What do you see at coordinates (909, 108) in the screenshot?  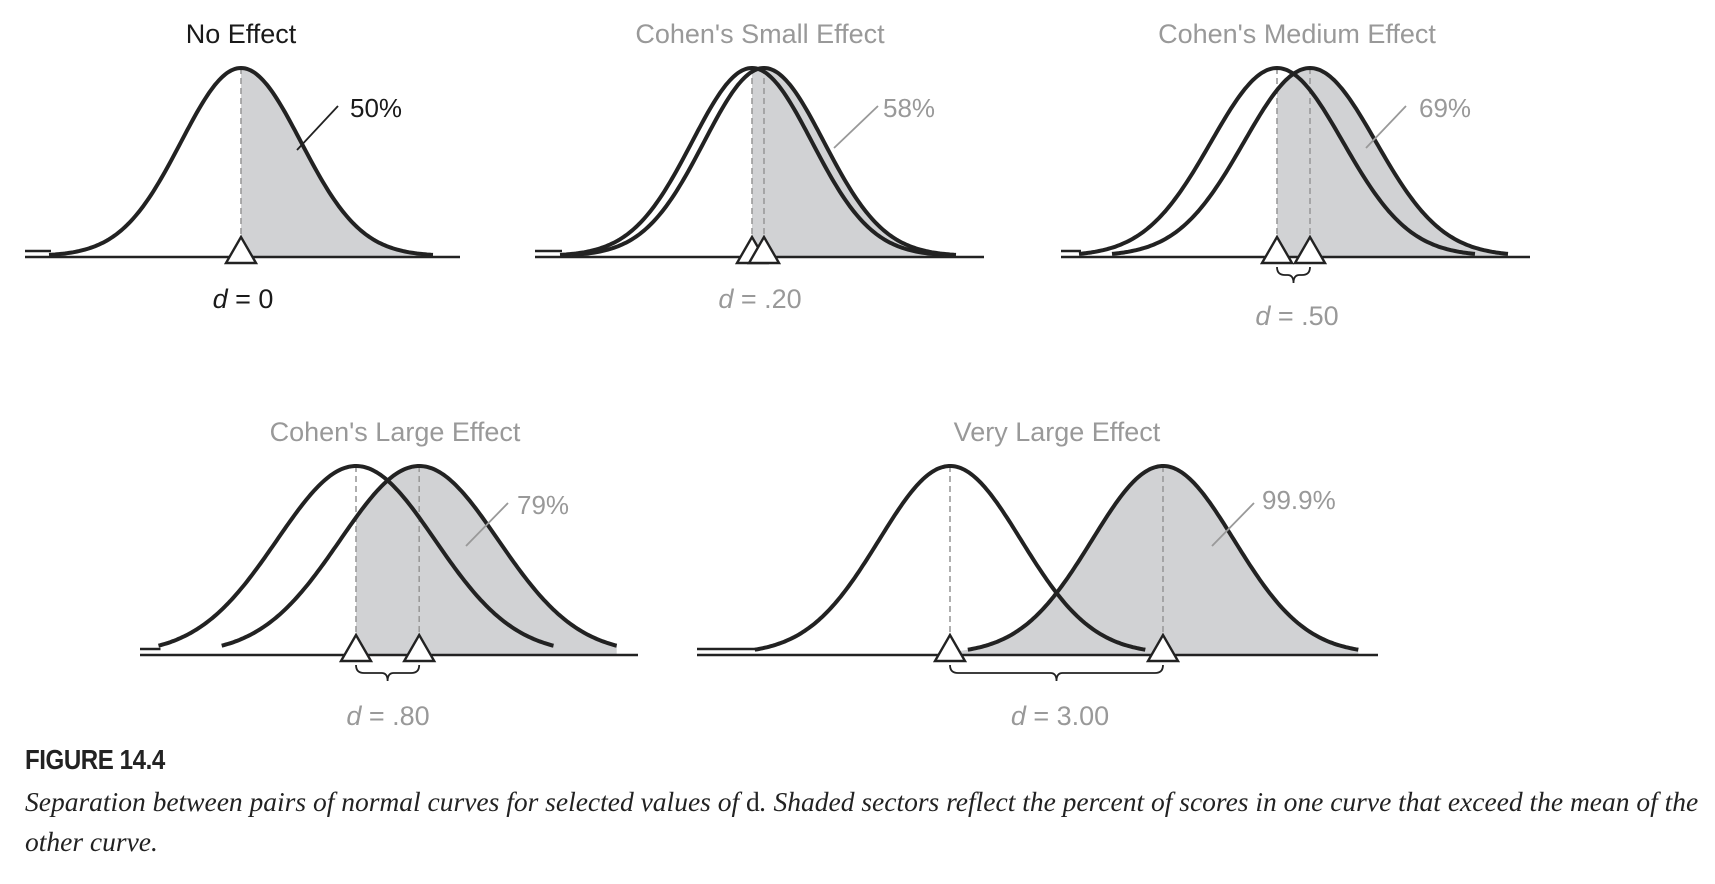 I see `percent-label-small-effect: 58%` at bounding box center [909, 108].